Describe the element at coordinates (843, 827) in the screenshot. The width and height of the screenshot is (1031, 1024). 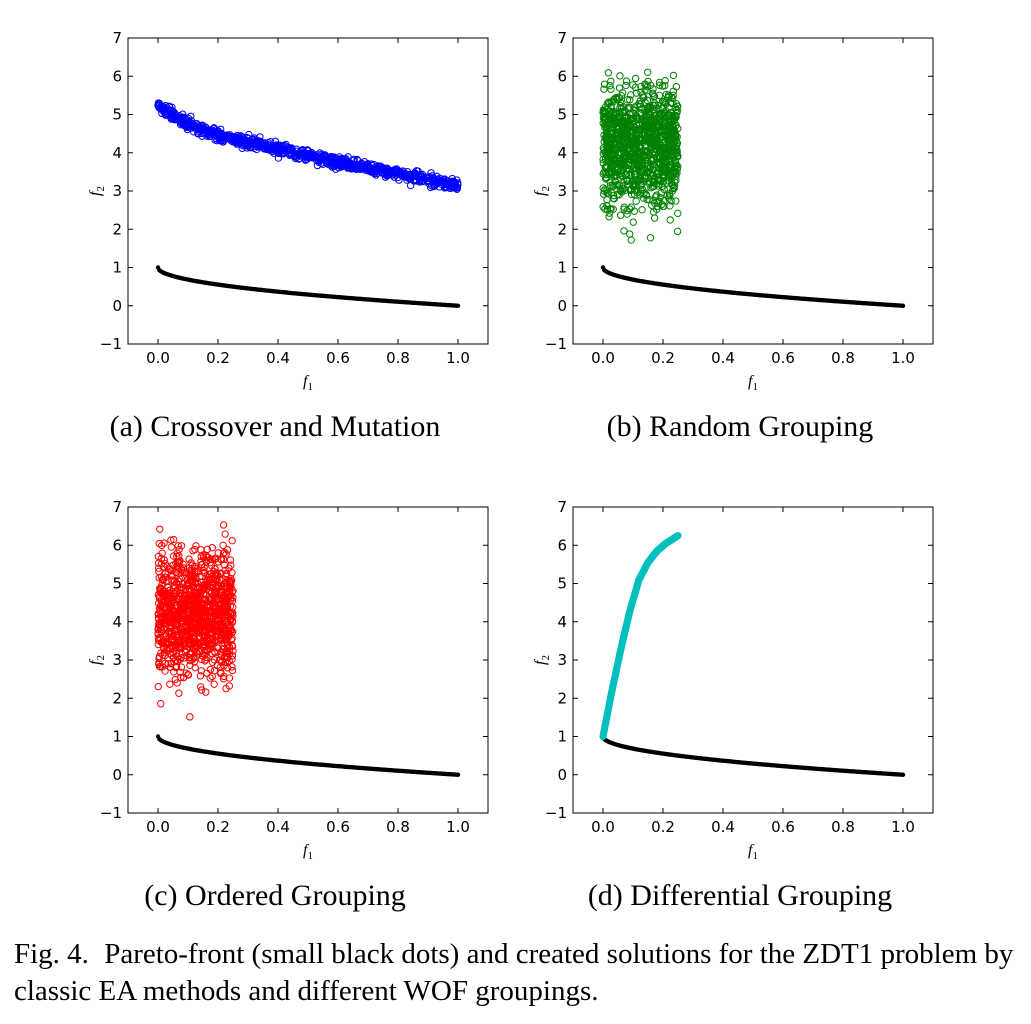
I see `x-tick-label: 0.8` at that location.